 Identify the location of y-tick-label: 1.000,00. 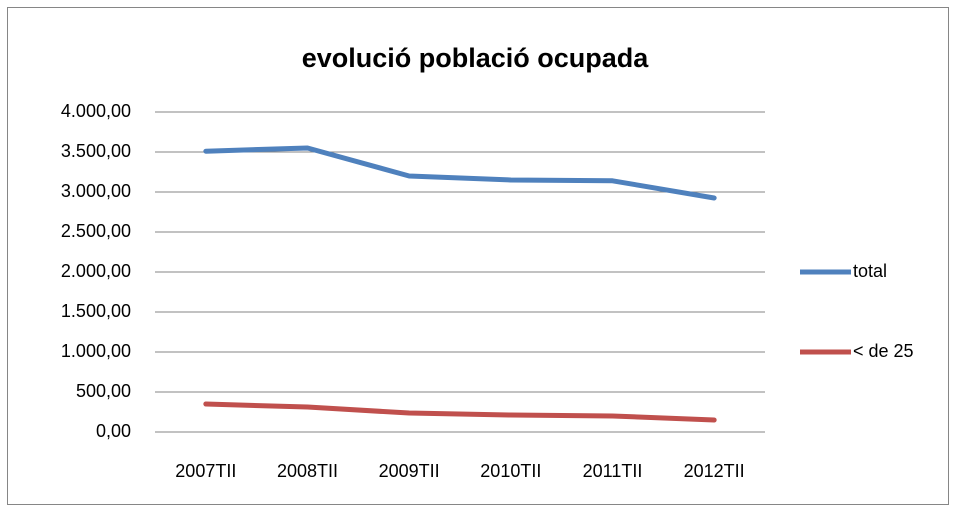
(96, 351).